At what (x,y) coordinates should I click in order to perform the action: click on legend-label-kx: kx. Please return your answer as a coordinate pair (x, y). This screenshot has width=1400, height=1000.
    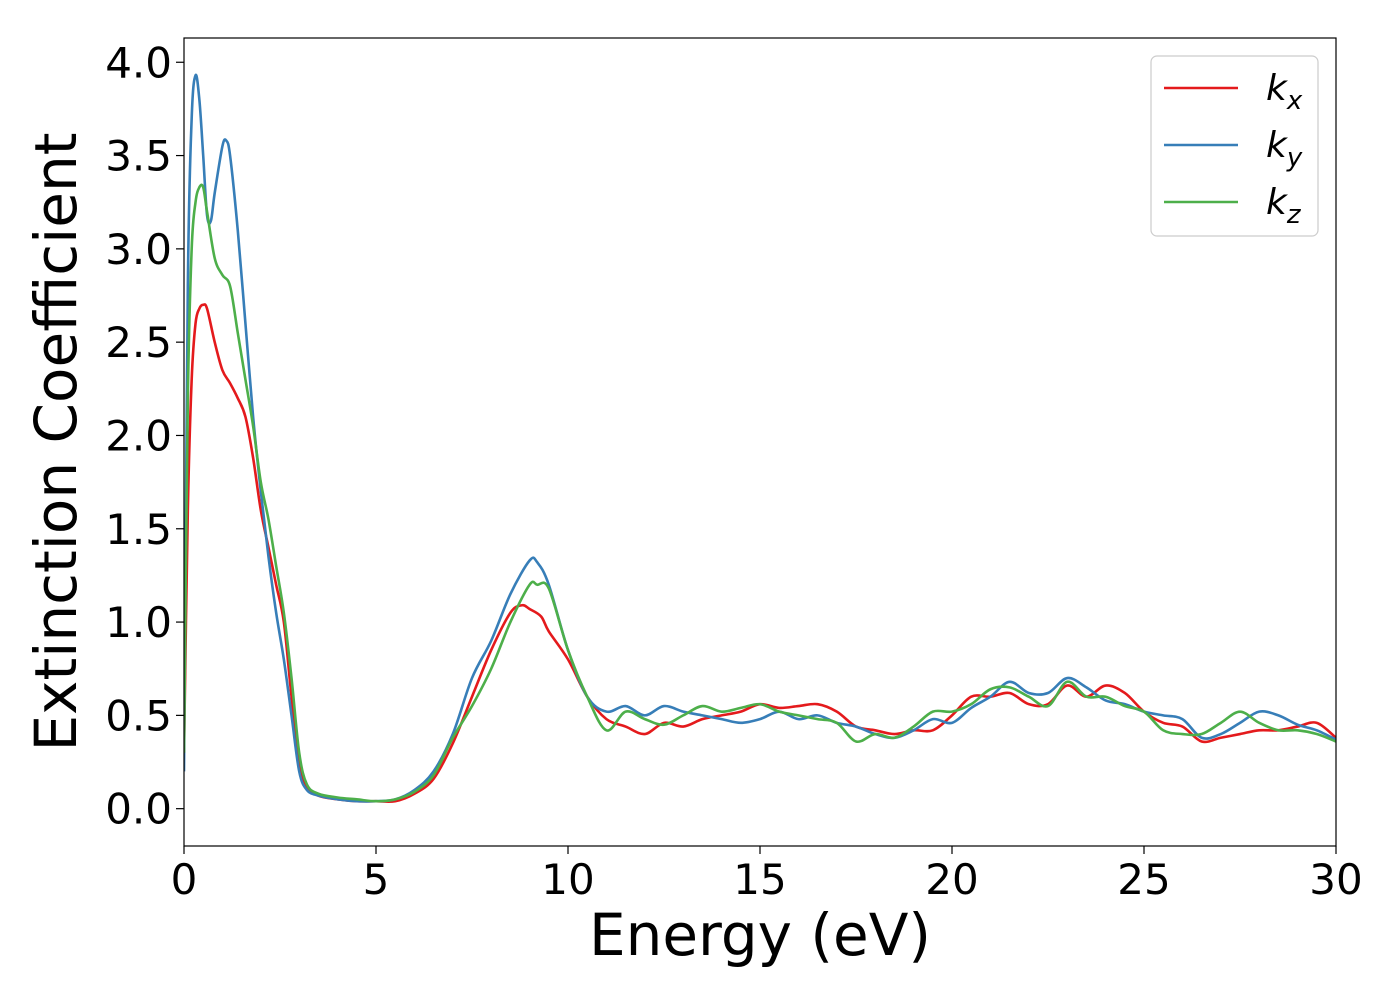
    Looking at the image, I should click on (1284, 92).